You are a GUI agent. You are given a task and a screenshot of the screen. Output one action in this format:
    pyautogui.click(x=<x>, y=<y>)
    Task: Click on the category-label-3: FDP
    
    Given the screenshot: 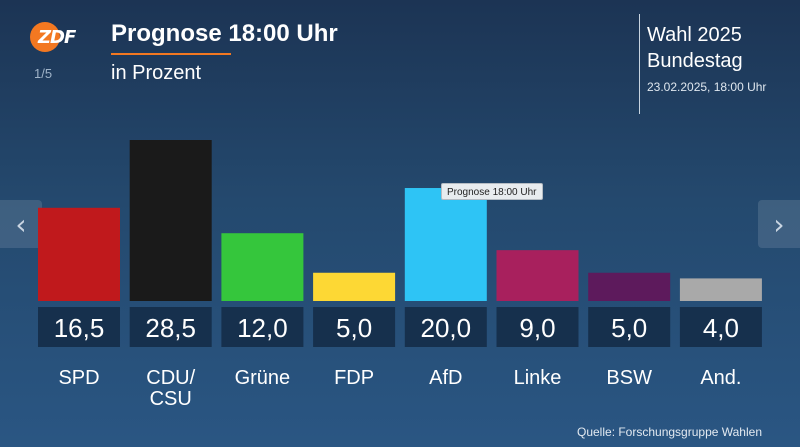 What is the action you would take?
    pyautogui.click(x=354, y=378)
    